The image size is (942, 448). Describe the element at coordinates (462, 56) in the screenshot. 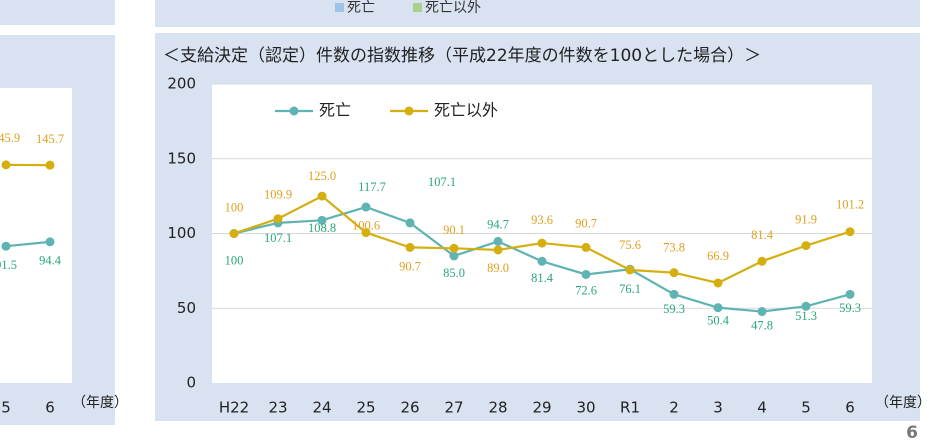

I see `chart-title: ＜支給決定（認定）件数の指数推移（平成22年度の件数を100とした場合）＞` at that location.